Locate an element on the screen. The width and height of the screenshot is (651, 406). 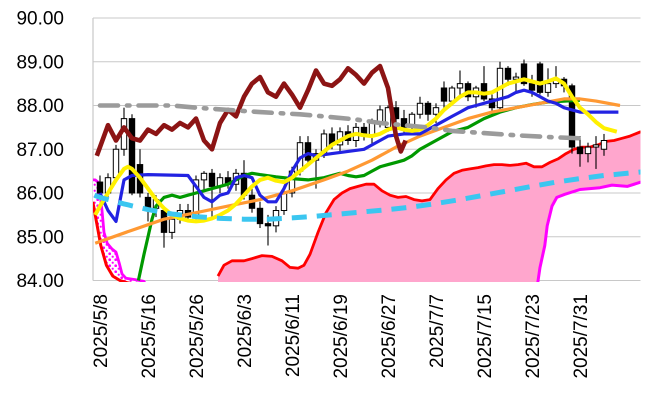
x-axis-label: 2025/6/19 is located at coordinates (341, 336).